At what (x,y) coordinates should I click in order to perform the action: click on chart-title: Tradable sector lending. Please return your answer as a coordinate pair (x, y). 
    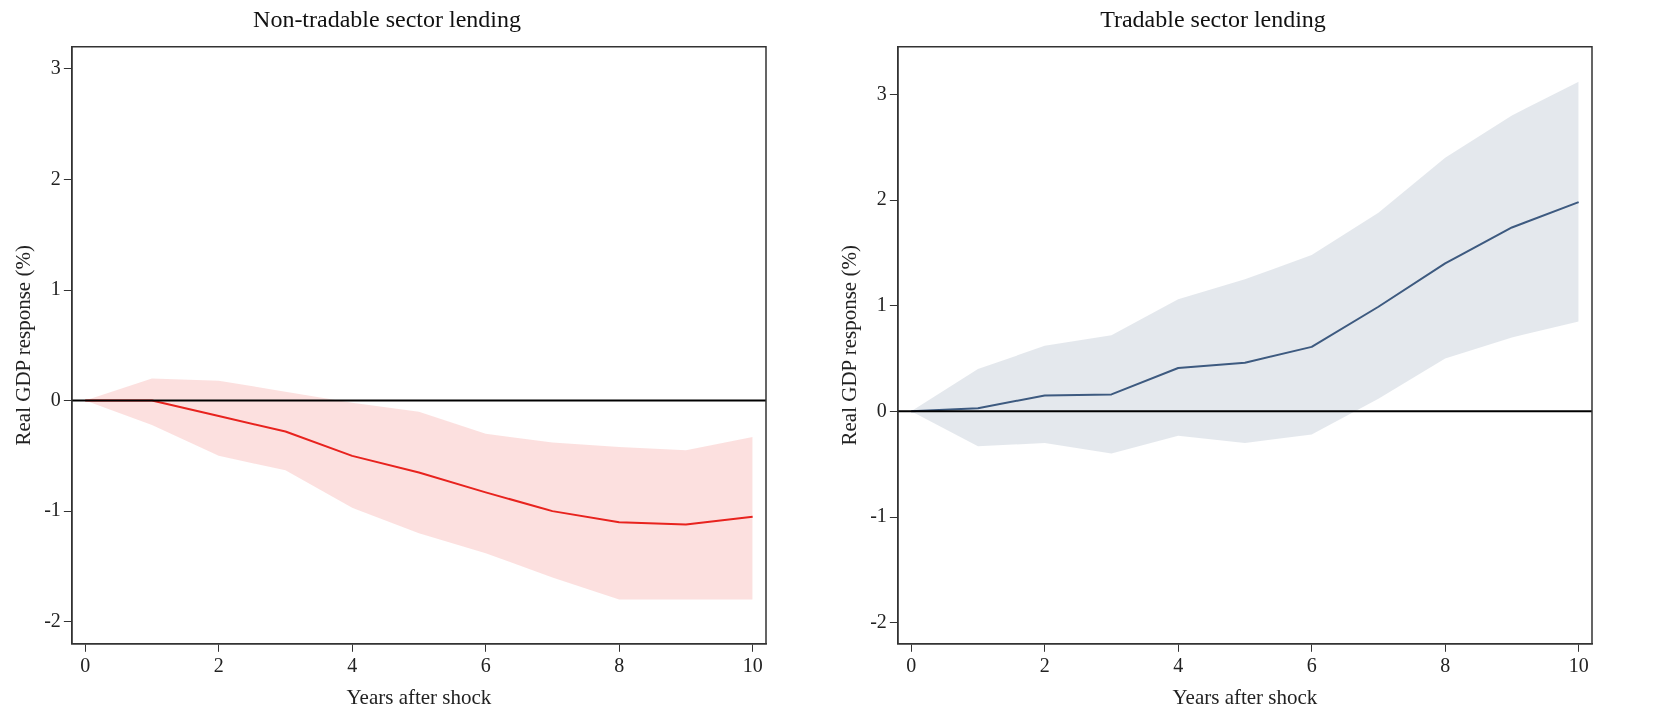
    Looking at the image, I should click on (1213, 18).